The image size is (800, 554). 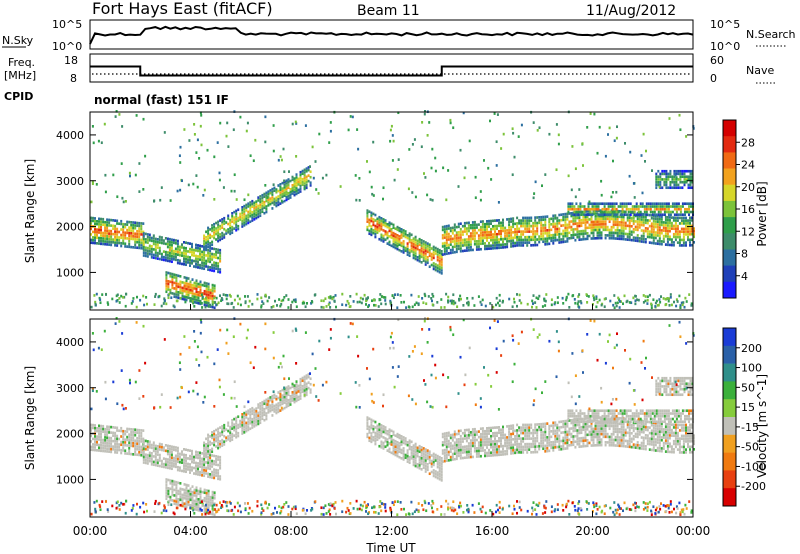 What do you see at coordinates (725, 24) in the screenshot?
I see `noise-right-tick-top: 10^5` at bounding box center [725, 24].